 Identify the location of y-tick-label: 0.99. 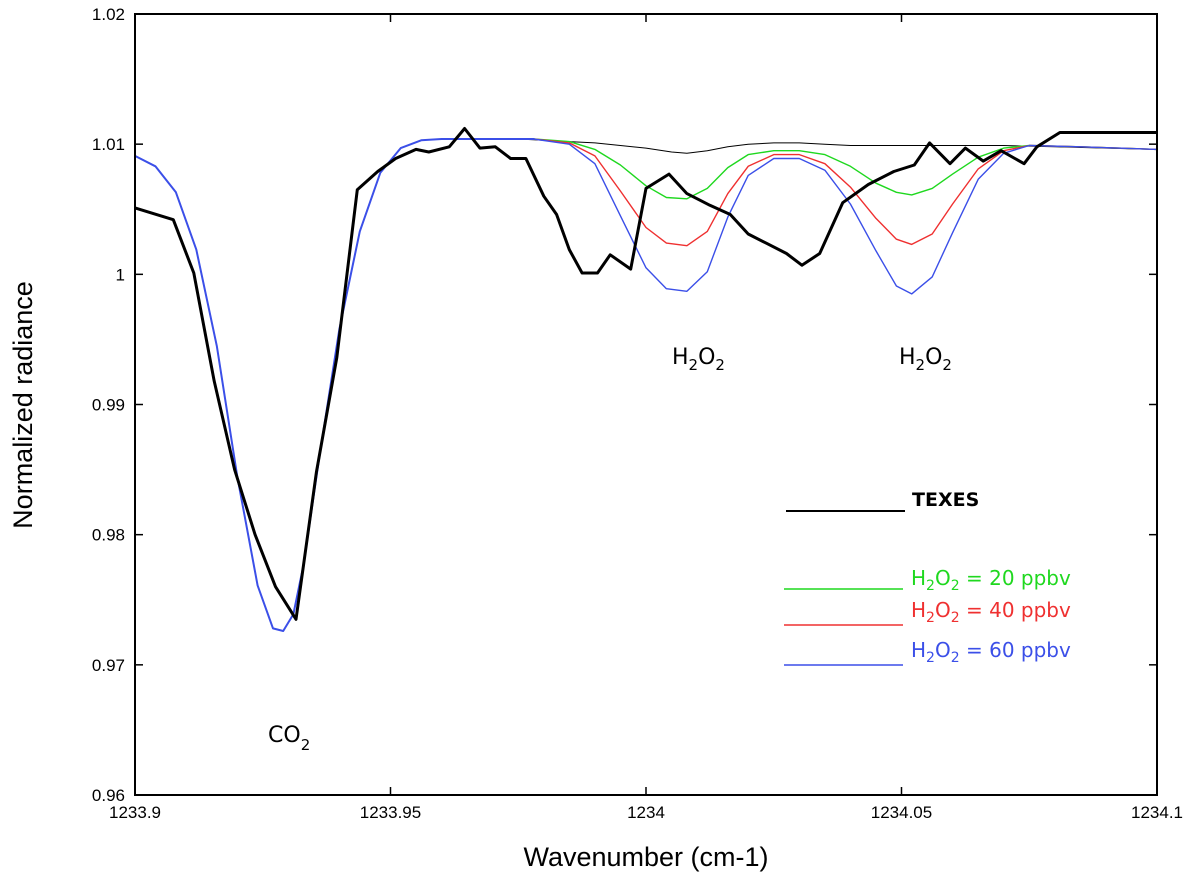
(108, 405).